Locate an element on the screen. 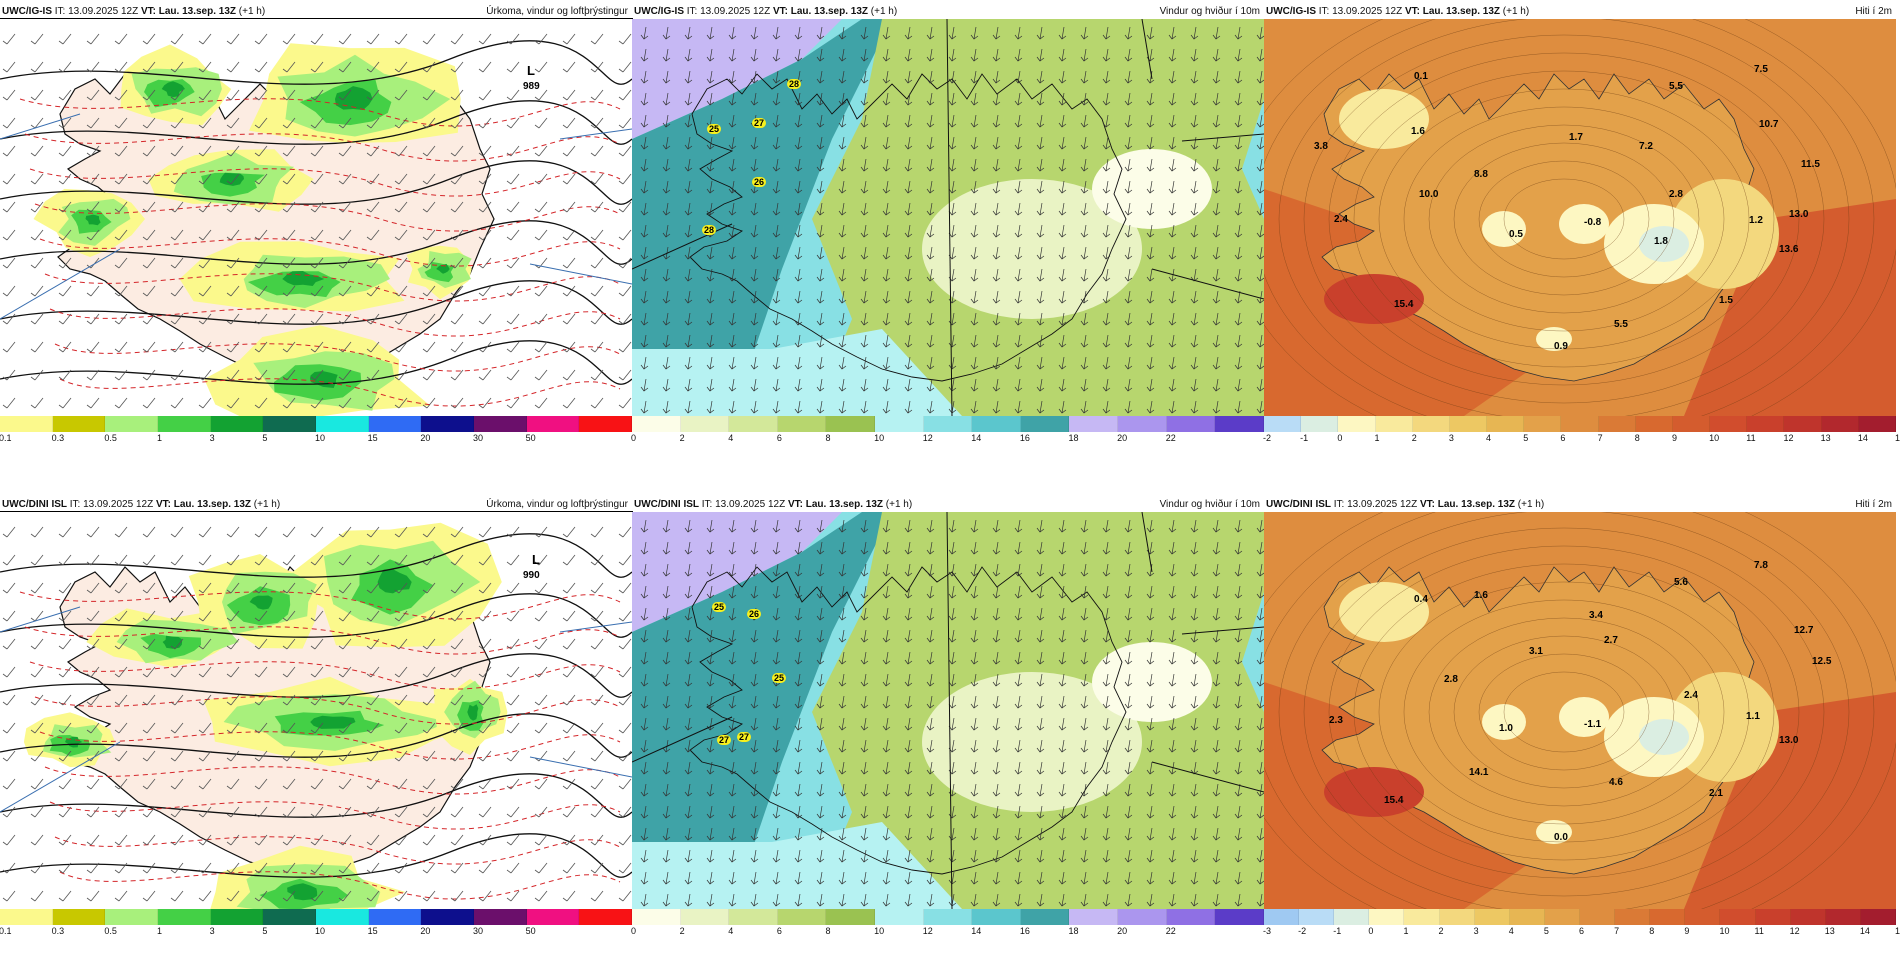 This screenshot has height=955, width=1900. precip-intense is located at coordinates (261, 602).